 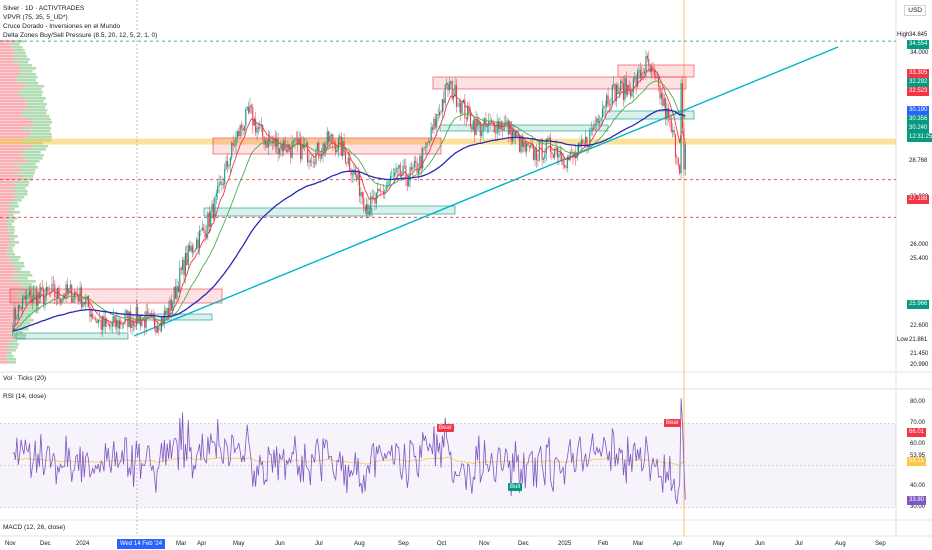 What do you see at coordinates (24, 378) in the screenshot?
I see `volume-pane-title: Vol · Ticks (20)` at bounding box center [24, 378].